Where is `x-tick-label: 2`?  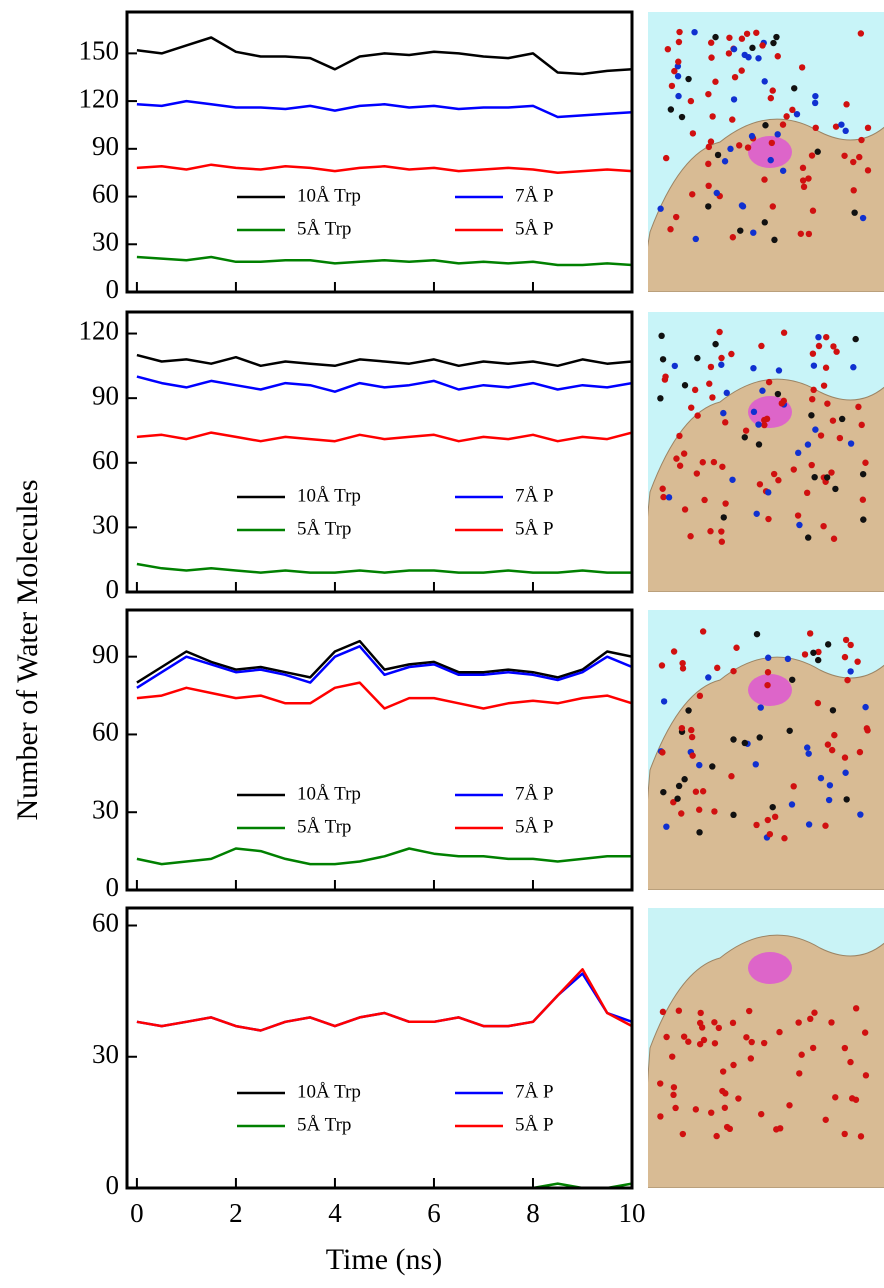
x-tick-label: 2 is located at coordinates (236, 1213).